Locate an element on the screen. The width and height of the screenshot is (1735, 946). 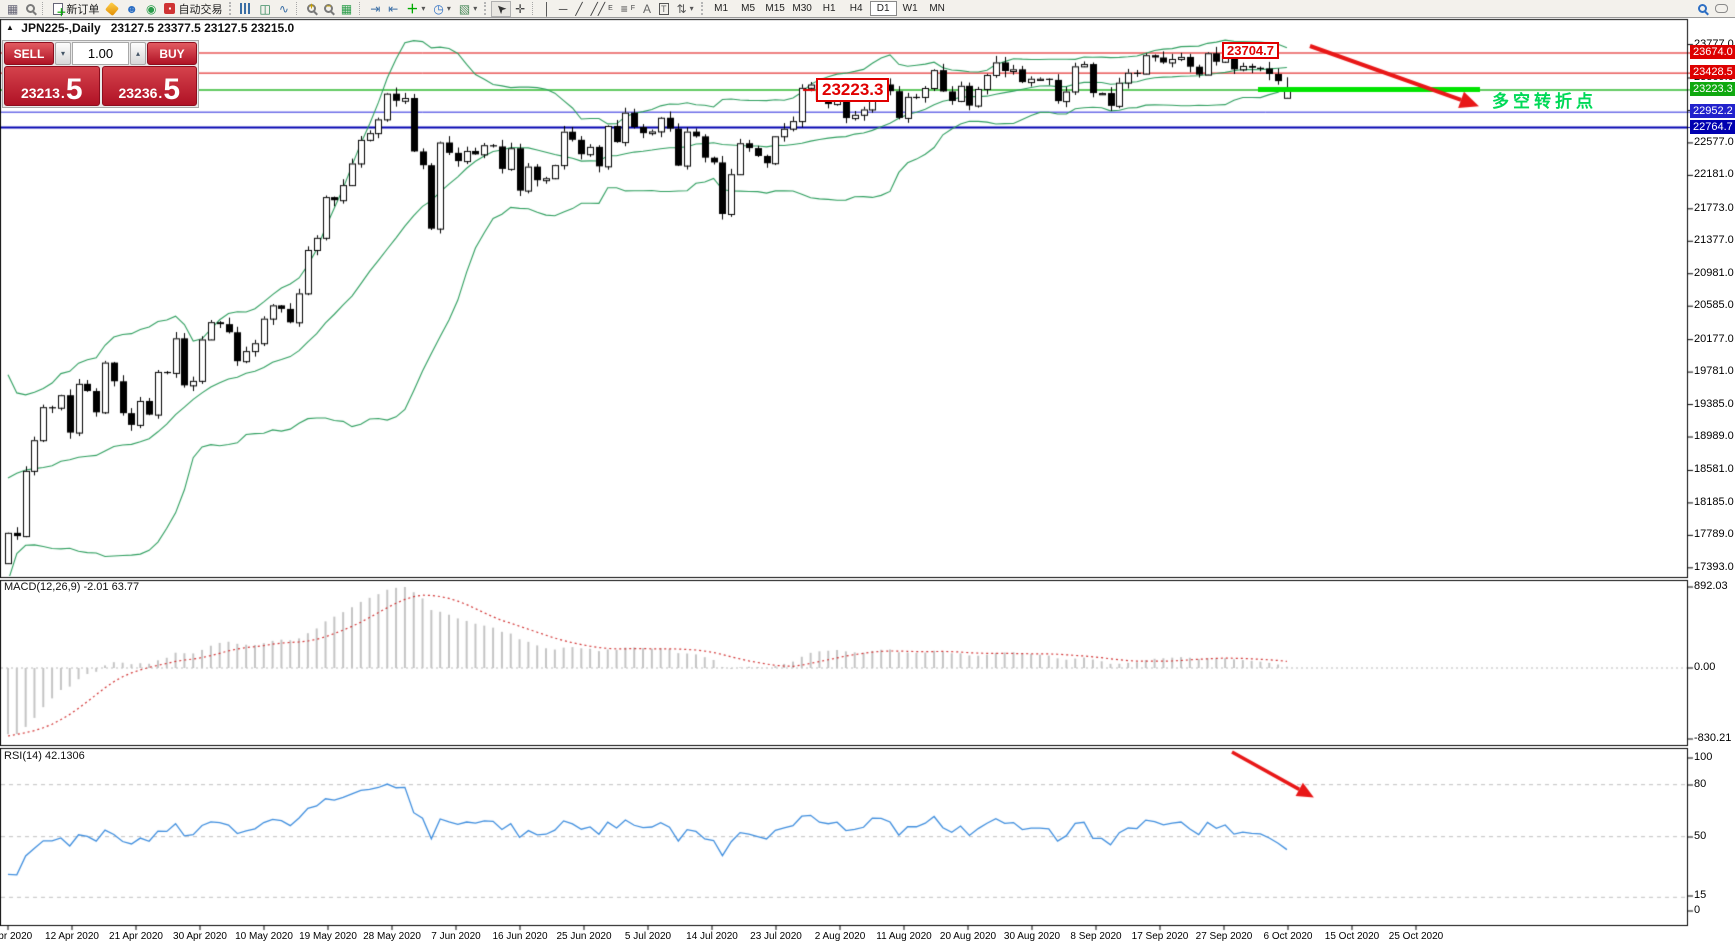
buy-price-button: 23236. 5 is located at coordinates (149, 86).